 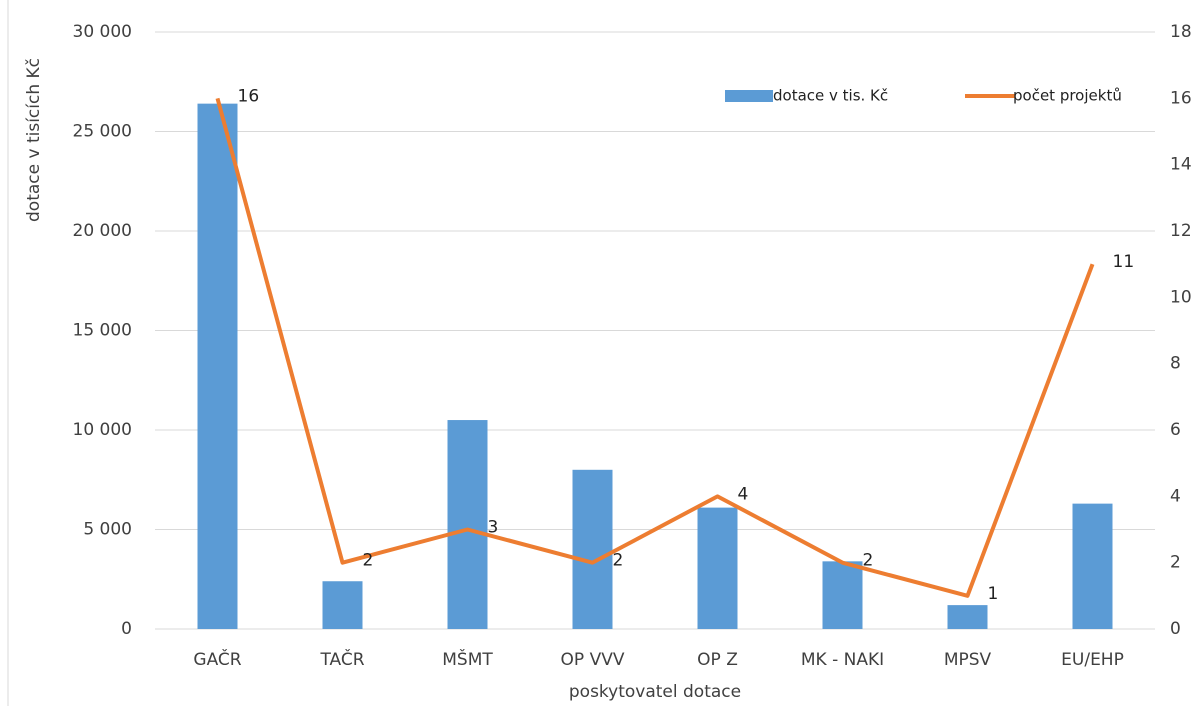 What do you see at coordinates (968, 660) in the screenshot?
I see `x-tick-label: MPSV` at bounding box center [968, 660].